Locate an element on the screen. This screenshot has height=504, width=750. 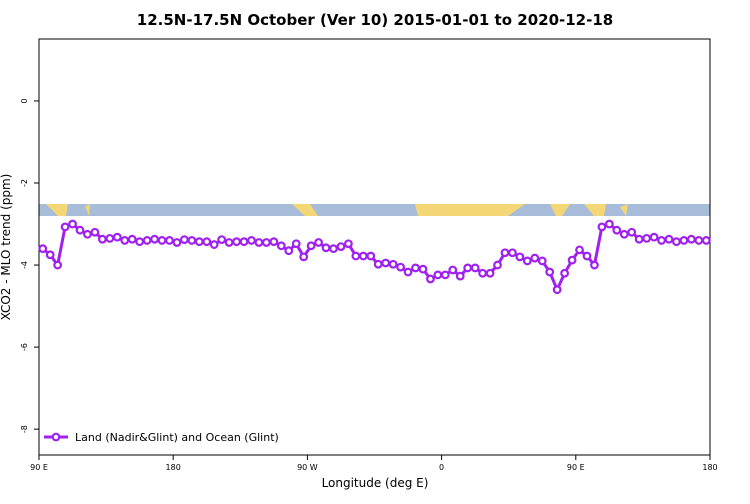
legend-marker is located at coordinates (56, 437).